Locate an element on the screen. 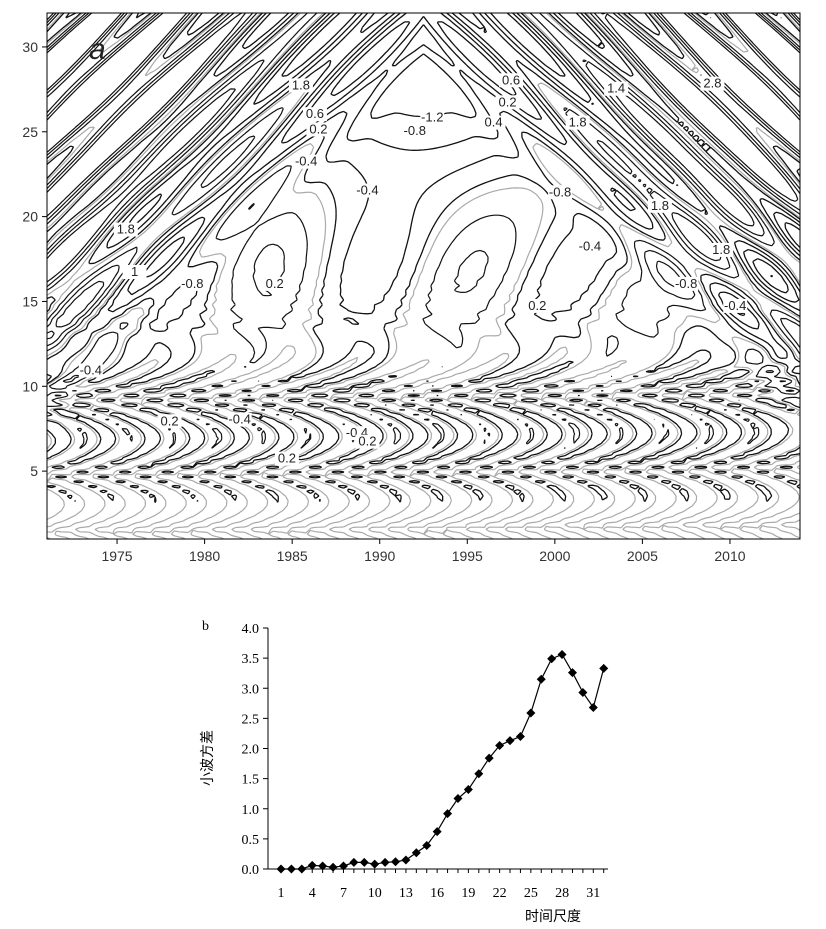  x-tick-label: 4 is located at coordinates (312, 893).